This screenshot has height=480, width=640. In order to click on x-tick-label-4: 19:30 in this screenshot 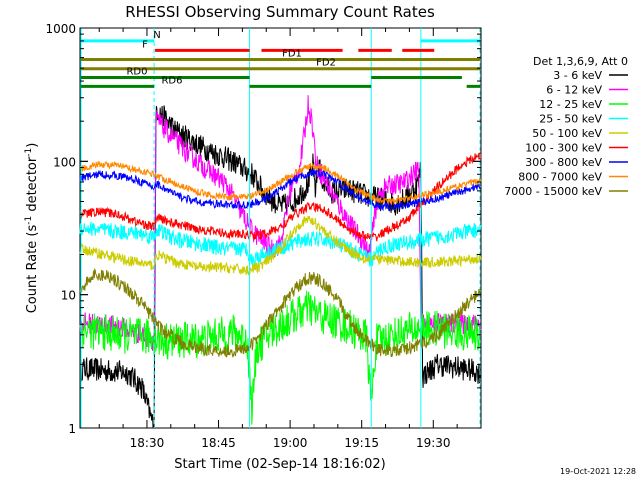, I will do `click(433, 443)`.